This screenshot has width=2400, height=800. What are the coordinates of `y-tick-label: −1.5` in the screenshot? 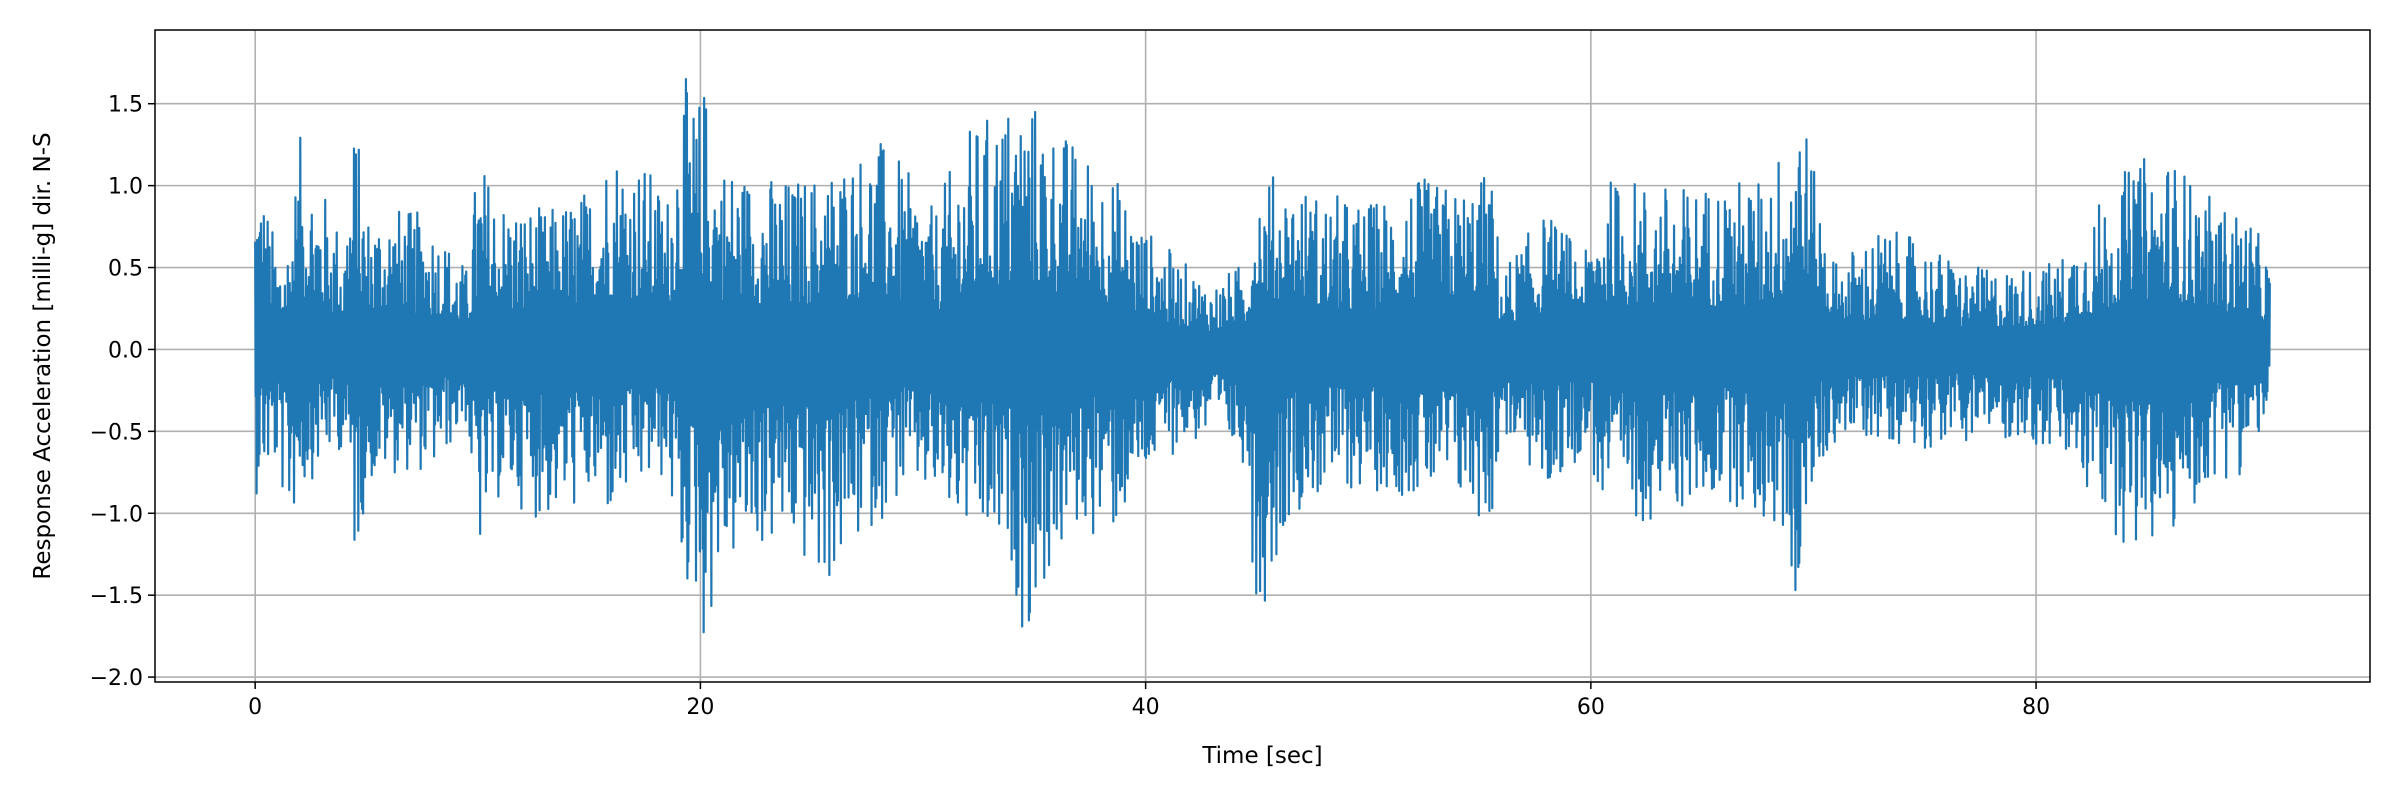 It's located at (116, 596).